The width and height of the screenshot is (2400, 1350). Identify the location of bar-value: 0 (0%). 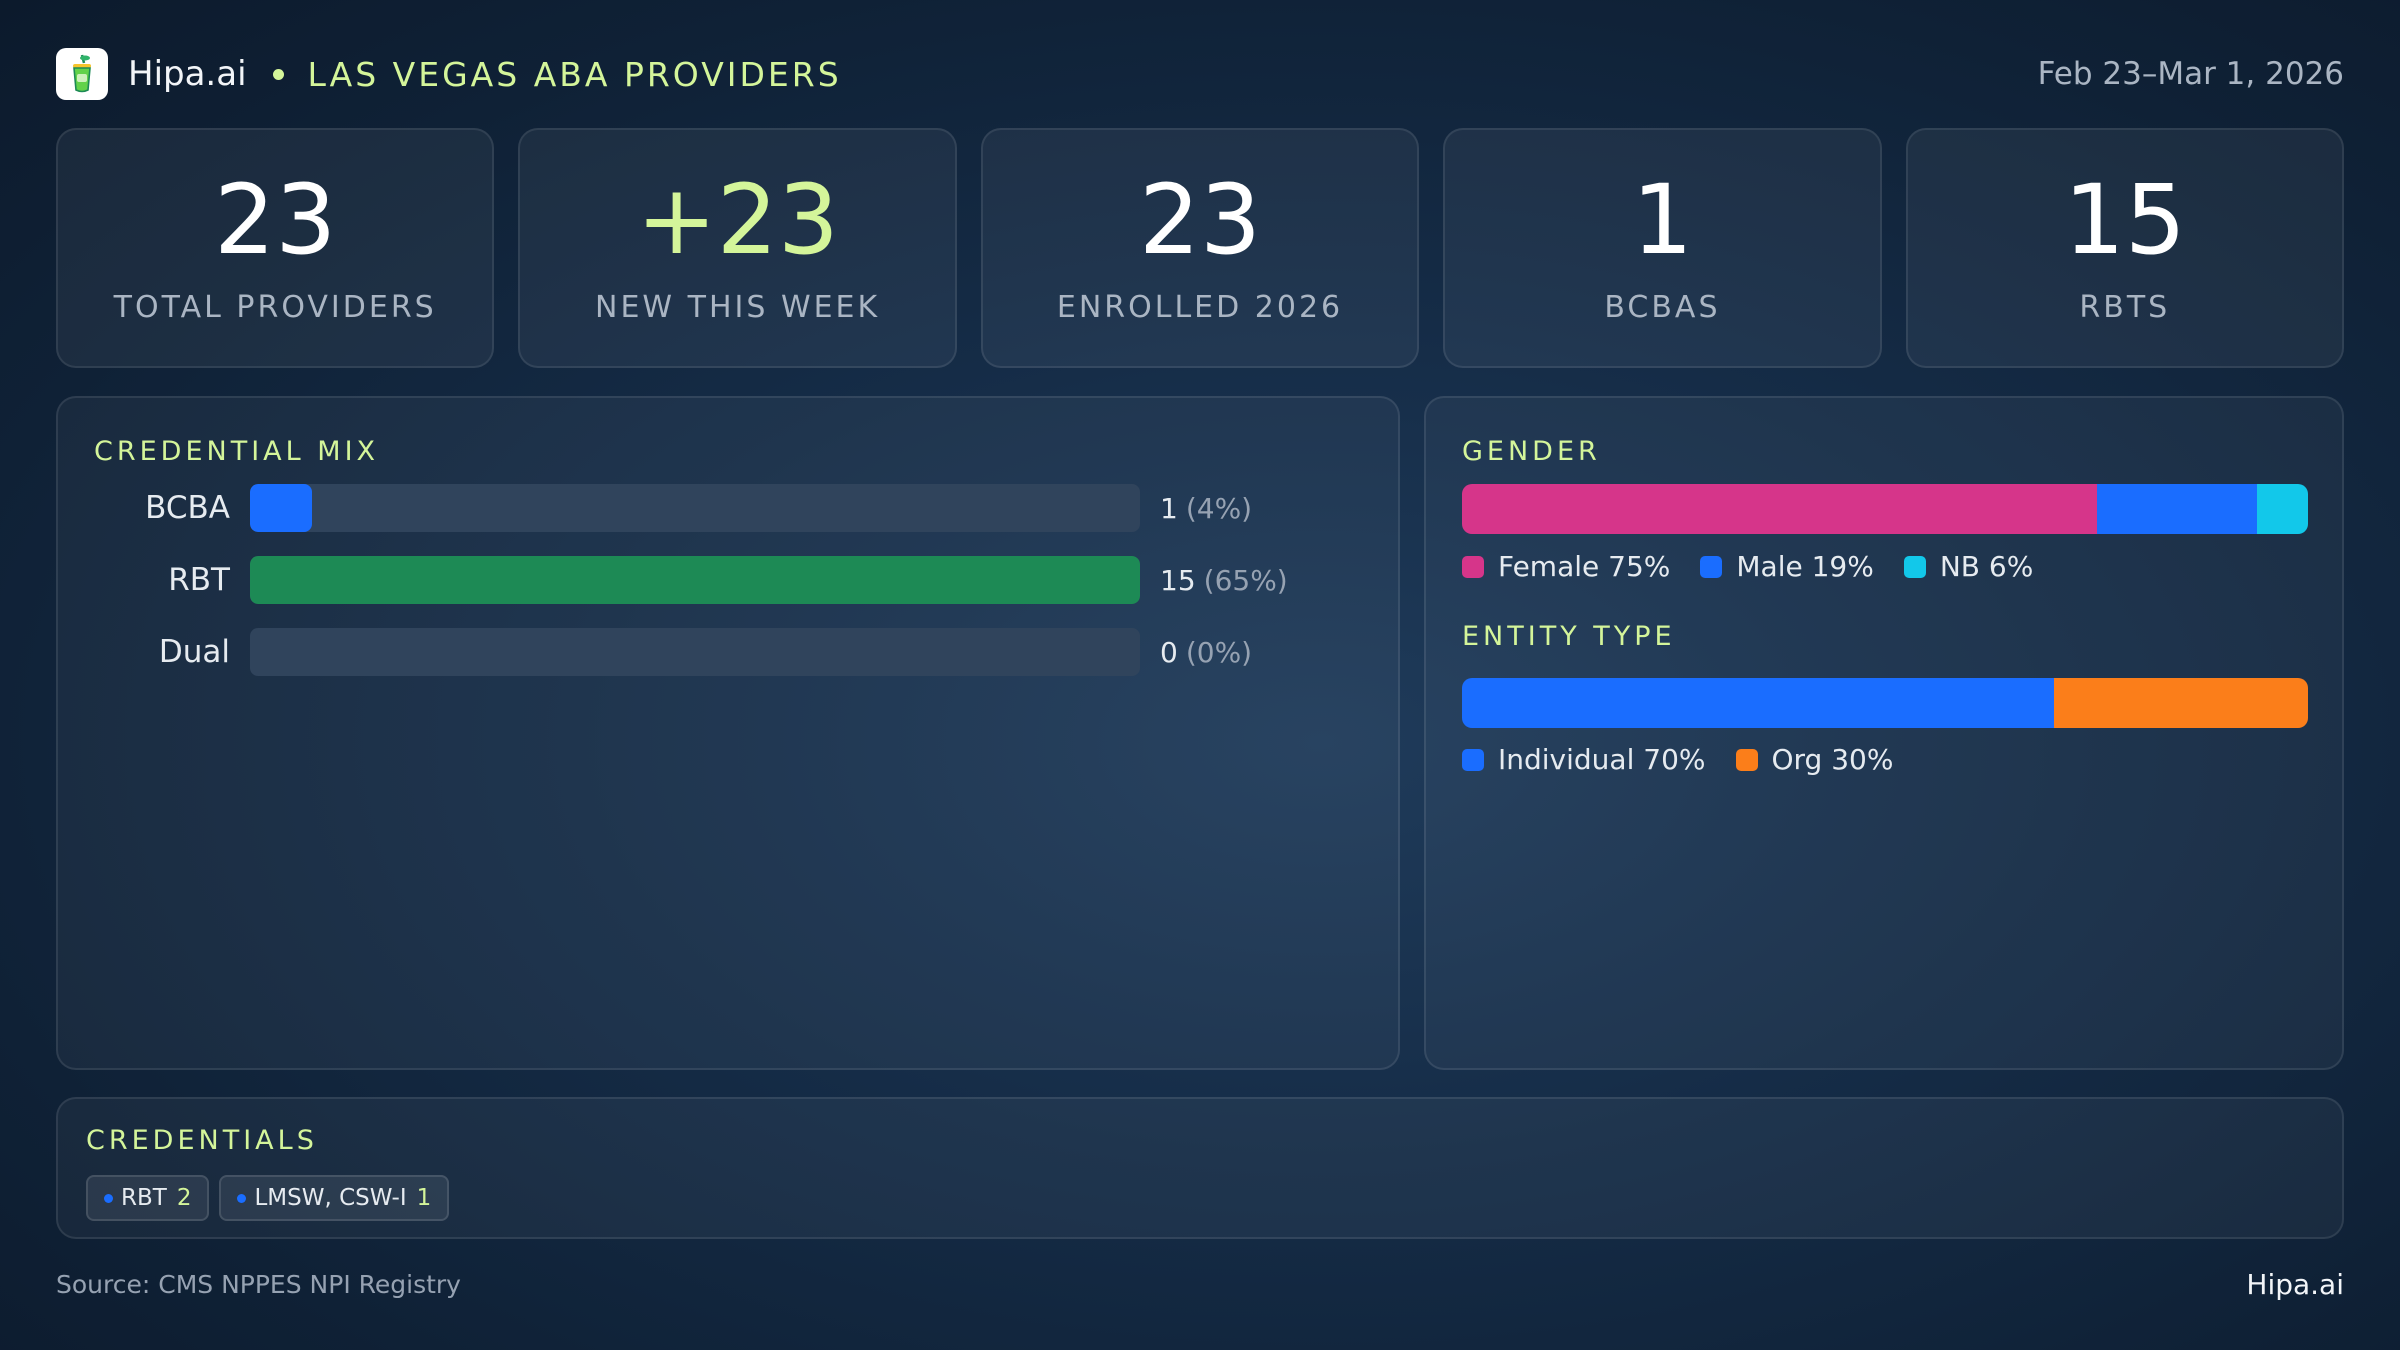
(1206, 652).